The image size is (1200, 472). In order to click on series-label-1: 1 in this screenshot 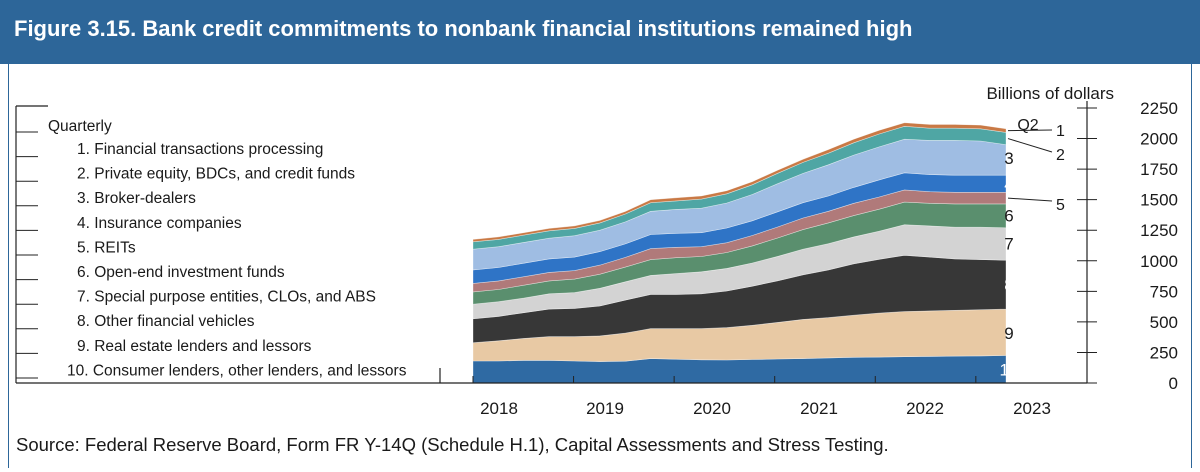, I will do `click(1060, 131)`.